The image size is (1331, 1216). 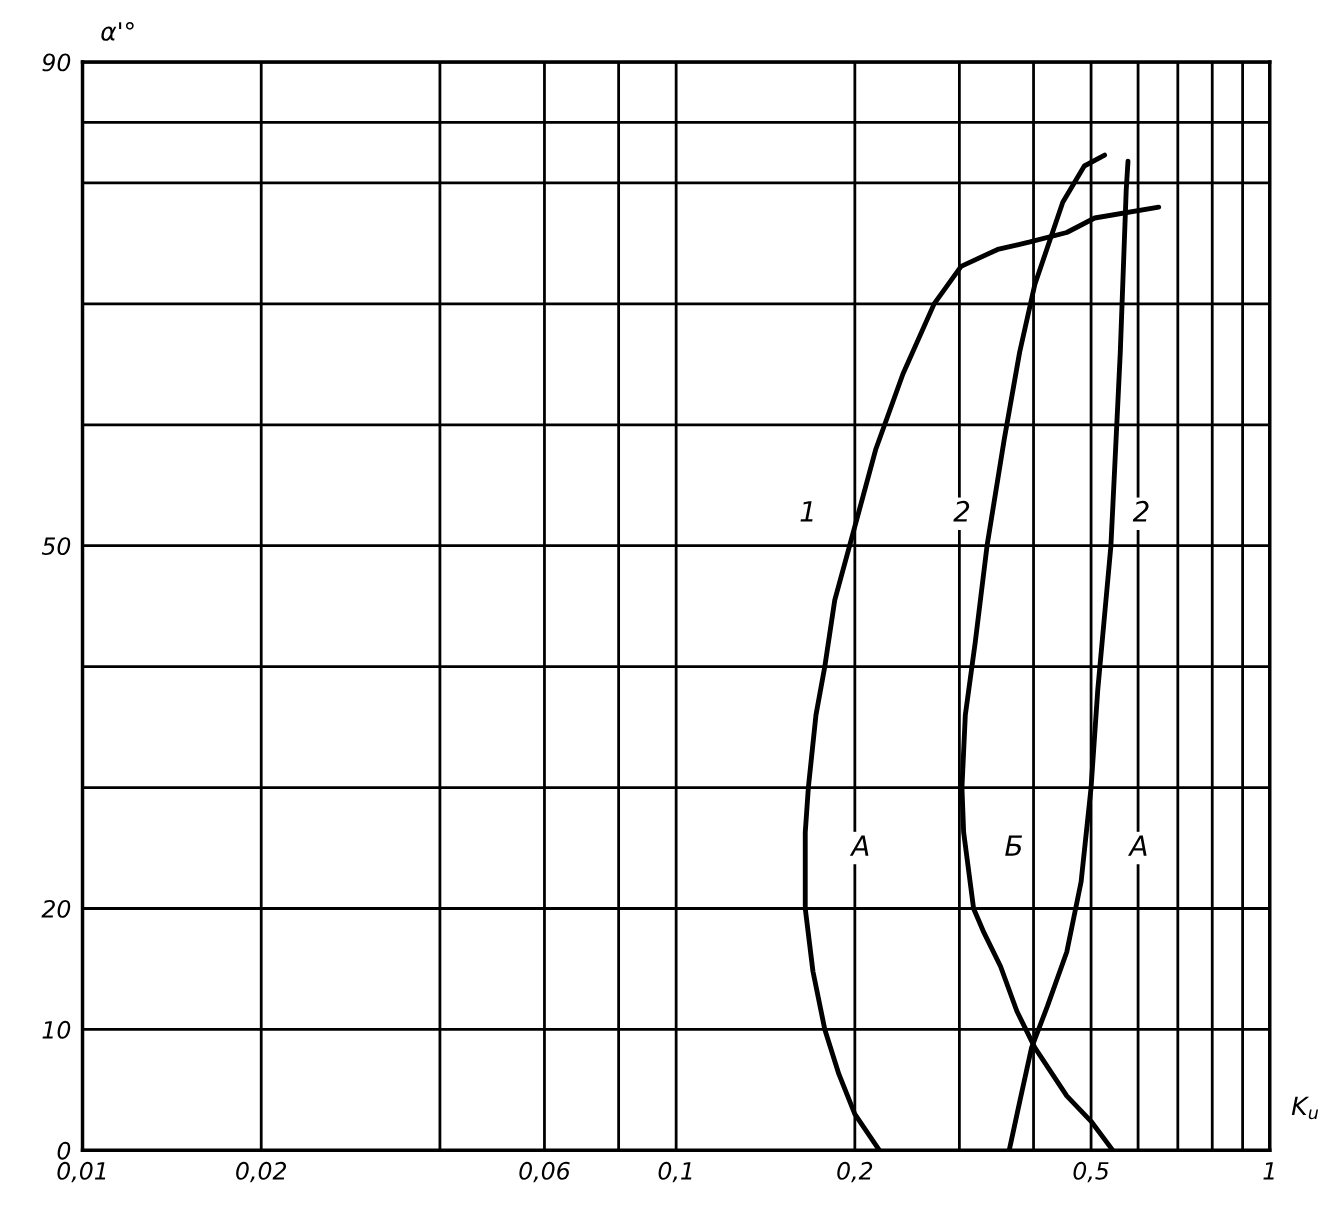 What do you see at coordinates (544, 1172) in the screenshot?
I see `x-tick-label: 0,06` at bounding box center [544, 1172].